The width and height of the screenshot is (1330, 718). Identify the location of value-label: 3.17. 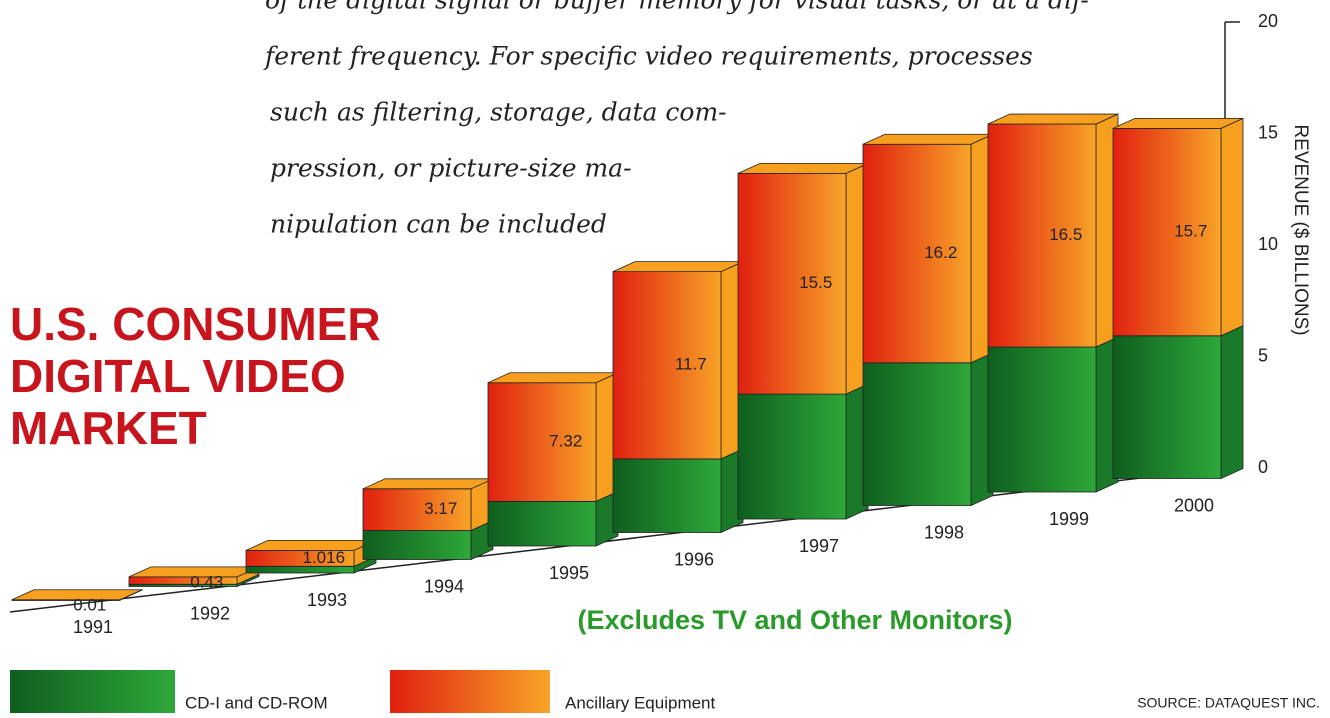
(440, 508).